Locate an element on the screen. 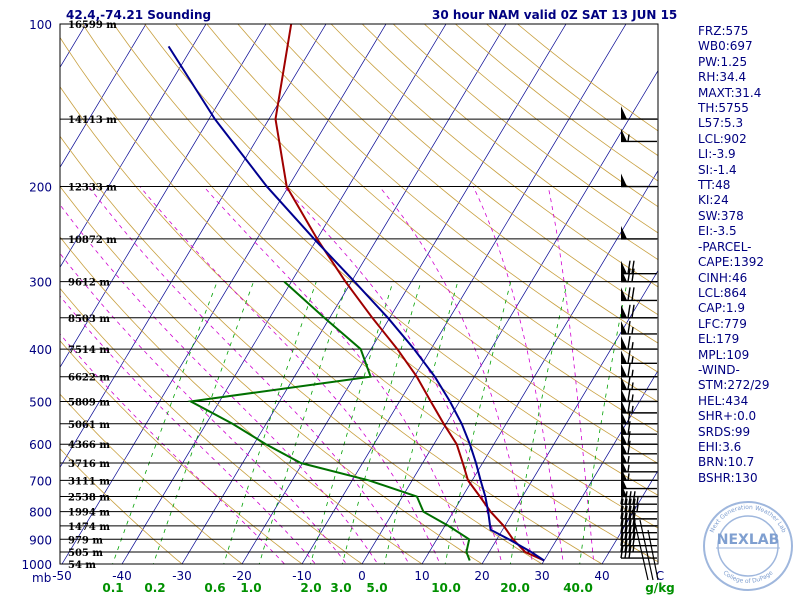  index-item: BRN:10.7 is located at coordinates (726, 462).